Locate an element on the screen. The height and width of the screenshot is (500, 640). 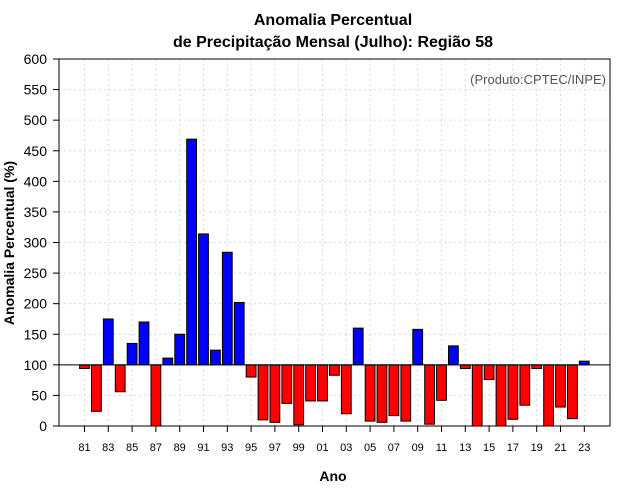
y-tick-label: 550 is located at coordinates (36, 90).